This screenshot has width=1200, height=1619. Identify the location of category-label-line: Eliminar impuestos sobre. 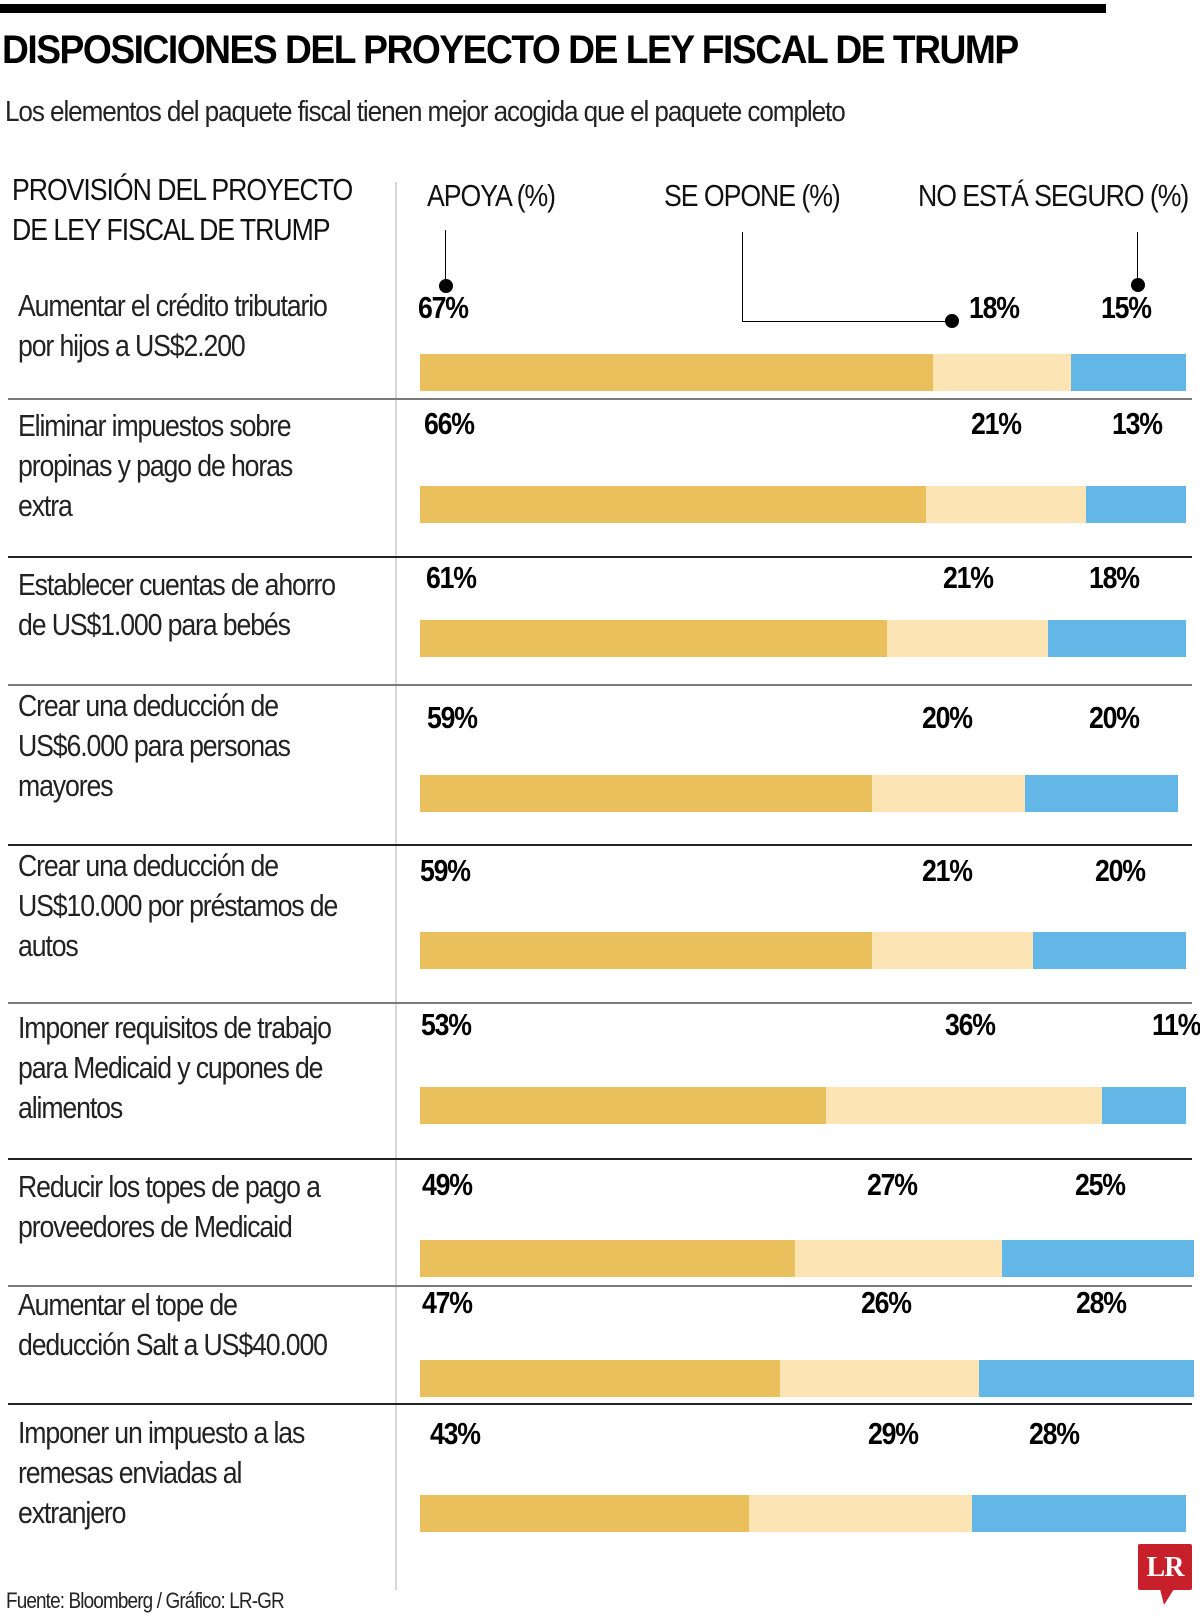
(155, 425).